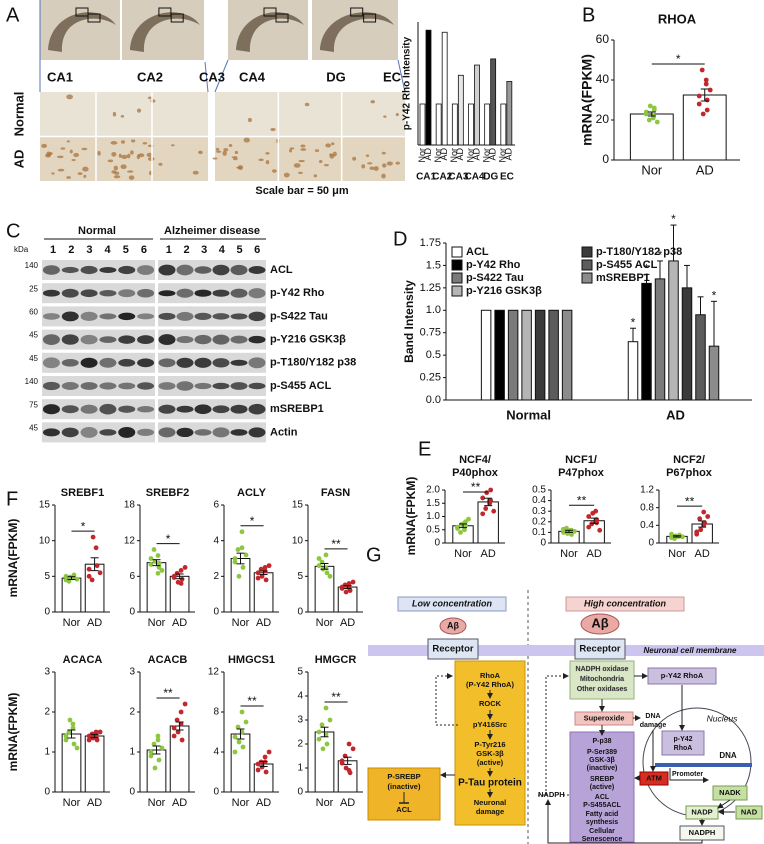 This screenshot has width=764, height=844. What do you see at coordinates (404, 809) in the screenshot?
I see `srebp-text: ACL` at bounding box center [404, 809].